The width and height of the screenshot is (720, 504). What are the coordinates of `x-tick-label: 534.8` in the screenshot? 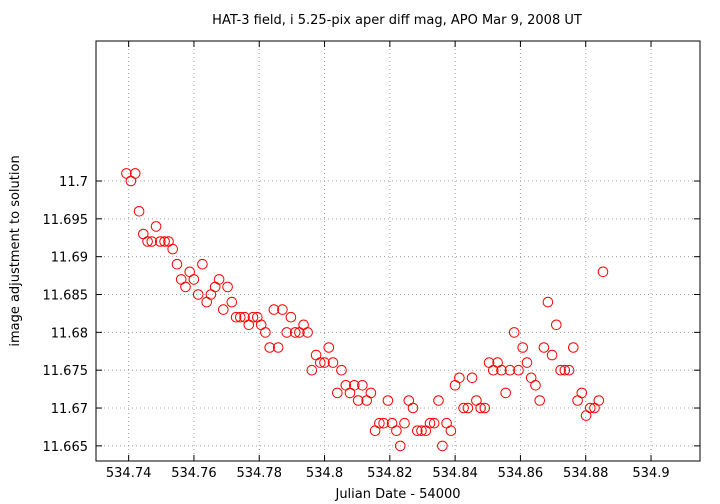 It's located at (324, 473).